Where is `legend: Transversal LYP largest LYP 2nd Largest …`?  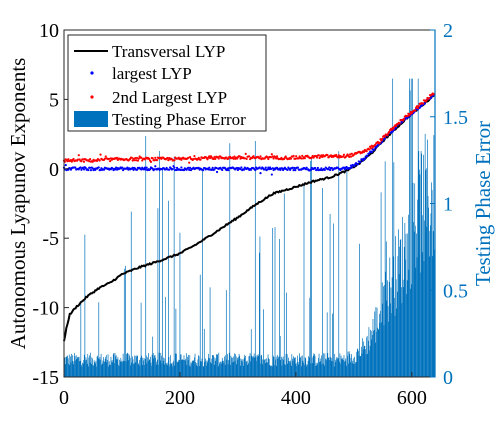
legend: Transversal LYP largest LYP 2nd Largest … is located at coordinates (167, 83).